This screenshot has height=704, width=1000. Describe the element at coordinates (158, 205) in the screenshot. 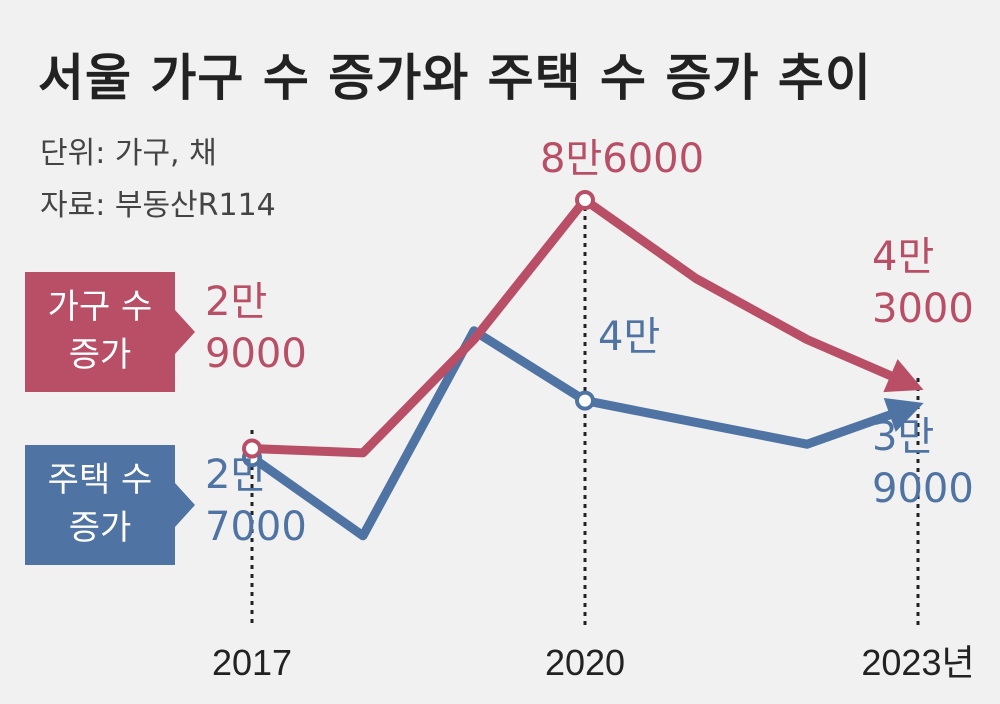

I see `source-note: 자료: 부동산R114` at that location.